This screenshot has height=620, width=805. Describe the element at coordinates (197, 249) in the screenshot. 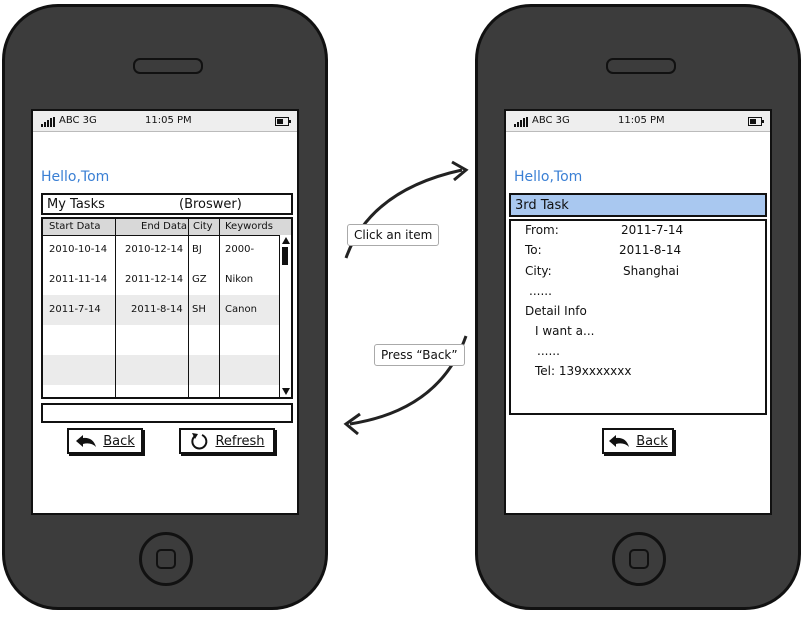

I see `cell-city: BJ` at that location.